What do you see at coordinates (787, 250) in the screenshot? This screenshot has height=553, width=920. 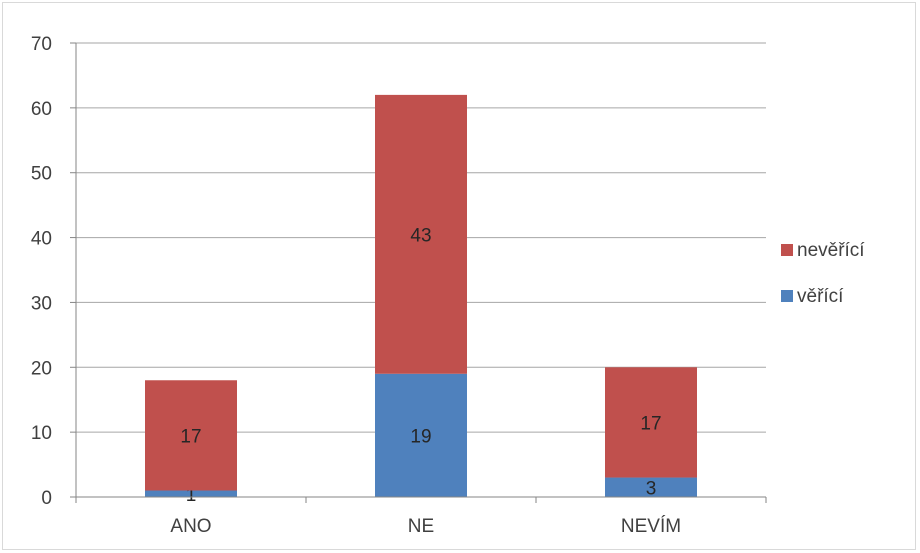 I see `legend-swatch-nevěřící` at bounding box center [787, 250].